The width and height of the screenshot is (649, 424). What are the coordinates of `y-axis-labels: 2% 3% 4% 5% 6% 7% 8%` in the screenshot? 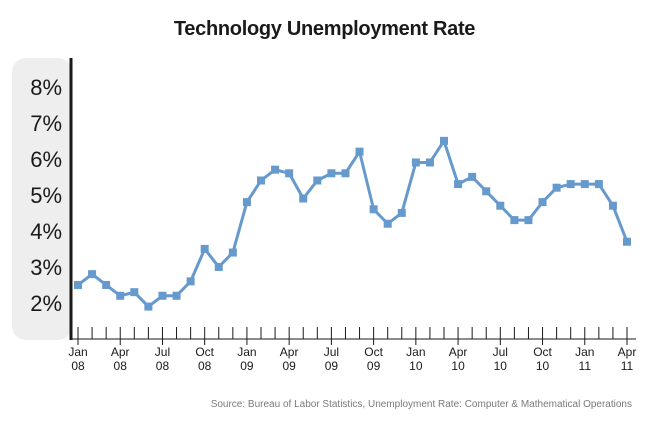 It's located at (46, 195).